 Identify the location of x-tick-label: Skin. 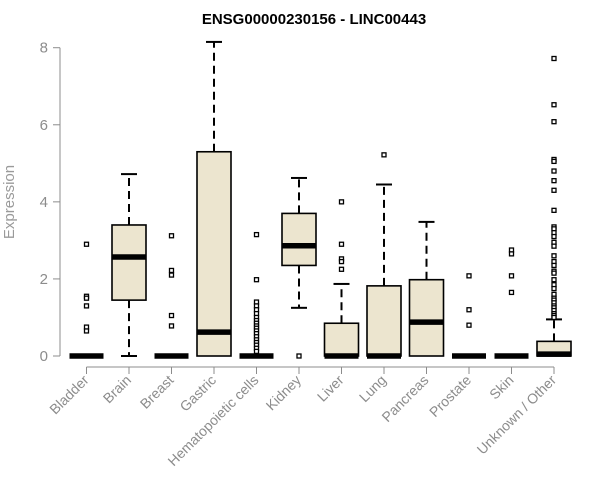
(501, 387).